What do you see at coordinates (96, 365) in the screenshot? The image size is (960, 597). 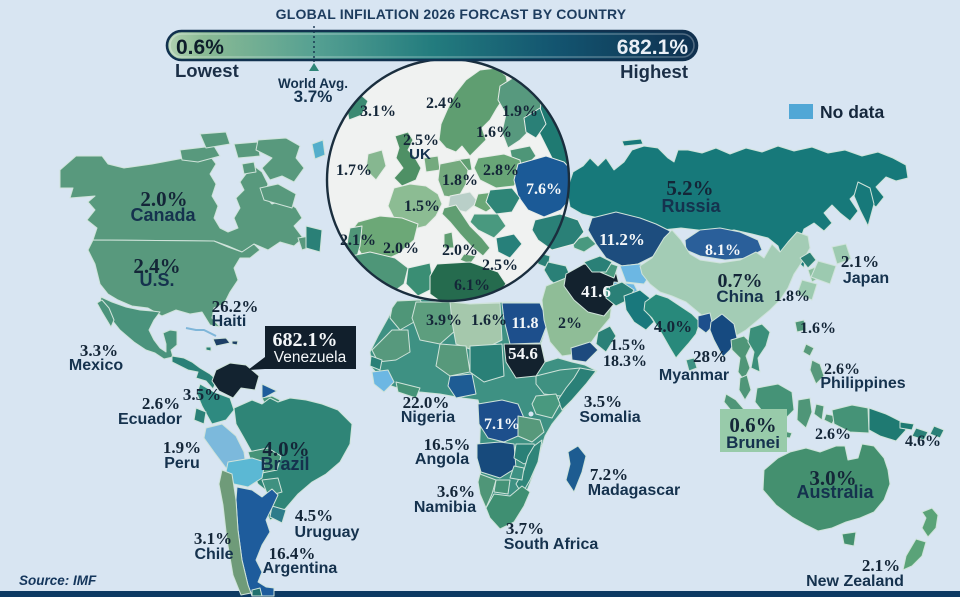 I see `svg-text: Mexico` at bounding box center [96, 365].